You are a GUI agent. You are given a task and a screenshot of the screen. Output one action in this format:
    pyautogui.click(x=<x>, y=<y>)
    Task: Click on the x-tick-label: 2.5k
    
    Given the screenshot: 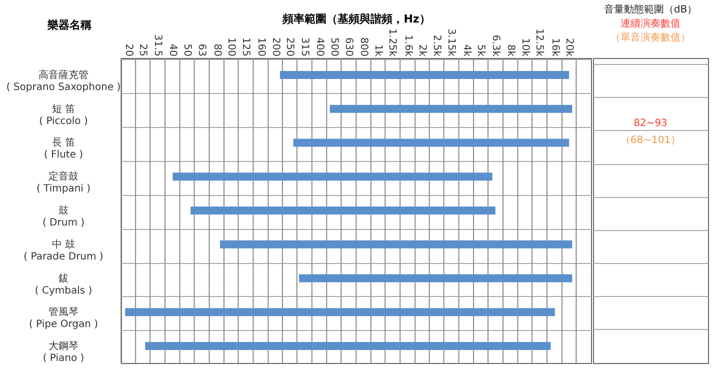 What is the action you would take?
    pyautogui.click(x=436, y=45)
    